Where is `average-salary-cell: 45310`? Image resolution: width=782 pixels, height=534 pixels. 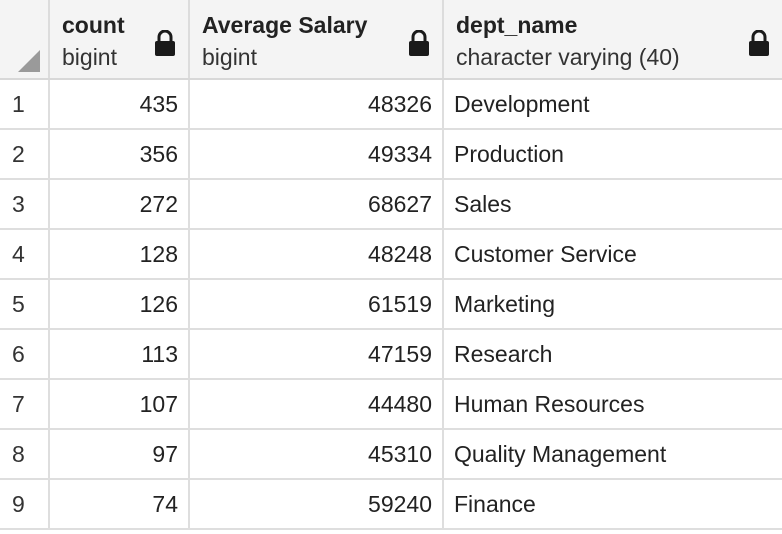
average-salary-cell: 45310 is located at coordinates (317, 454).